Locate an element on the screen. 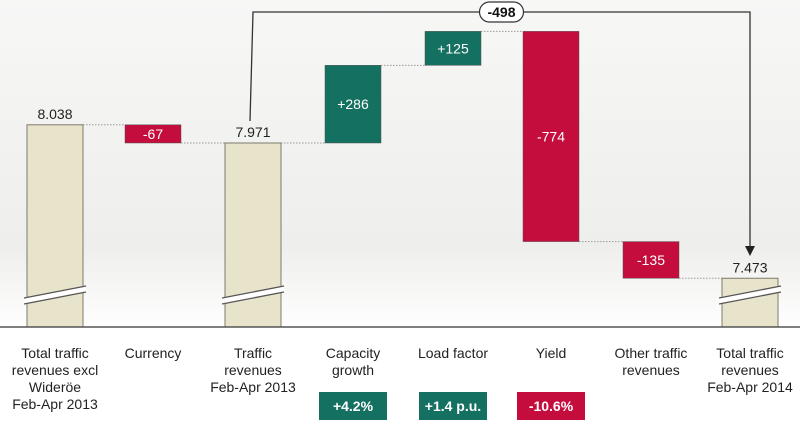 The height and width of the screenshot is (421, 800). category-label: Currency is located at coordinates (153, 353).